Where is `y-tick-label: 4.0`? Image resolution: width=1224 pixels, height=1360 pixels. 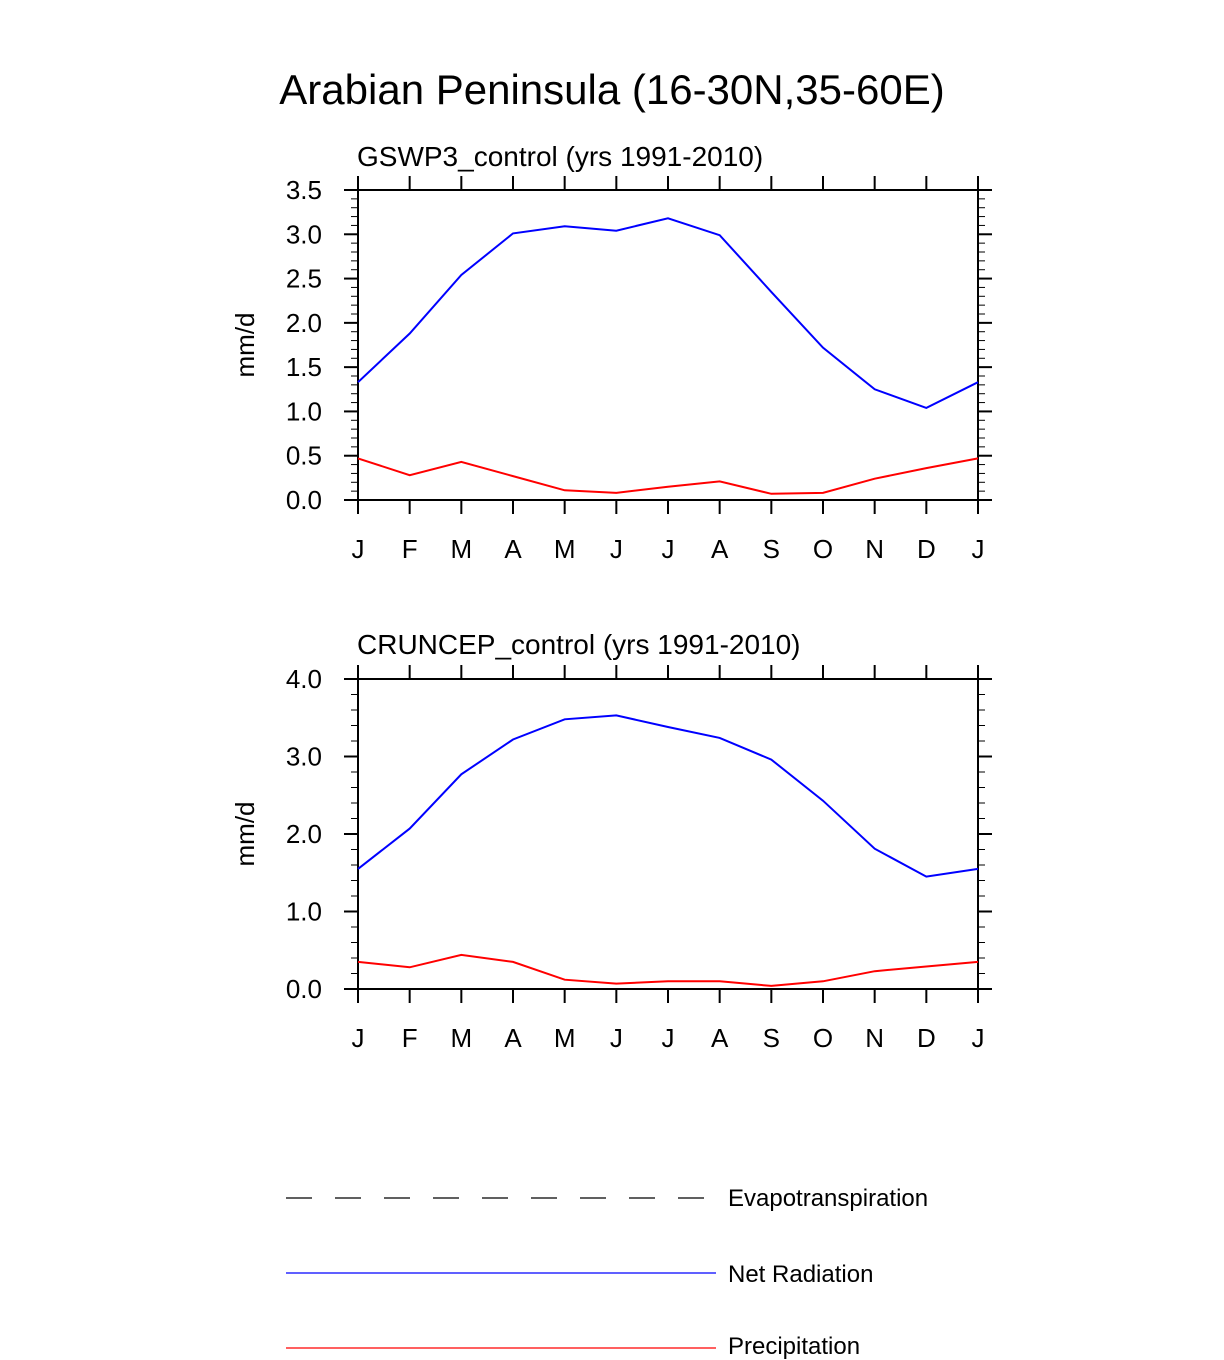
y-tick-label: 4.0 is located at coordinates (304, 679).